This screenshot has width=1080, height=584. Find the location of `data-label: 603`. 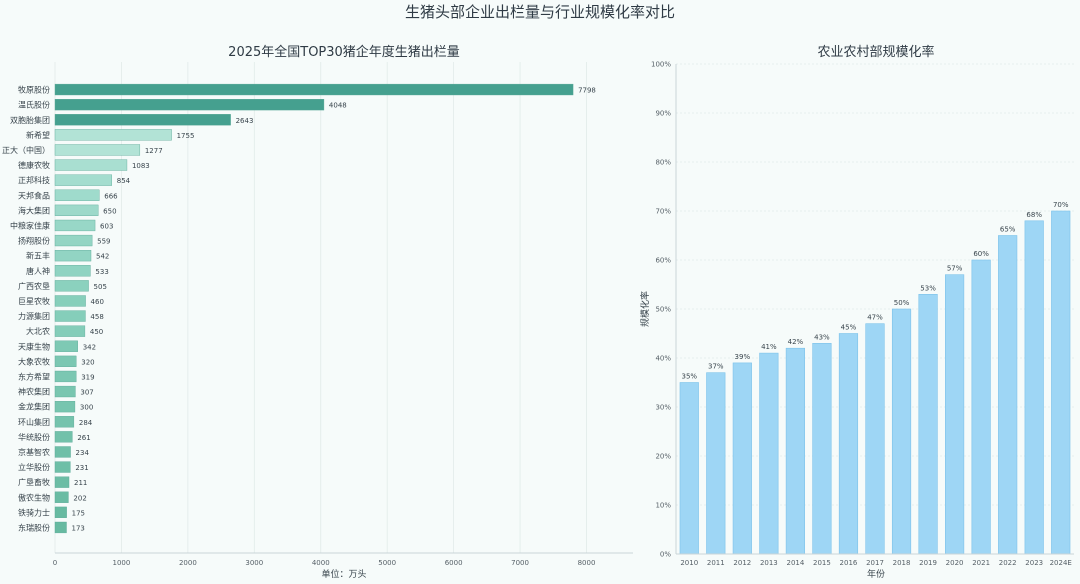

data-label: 603 is located at coordinates (106, 226).